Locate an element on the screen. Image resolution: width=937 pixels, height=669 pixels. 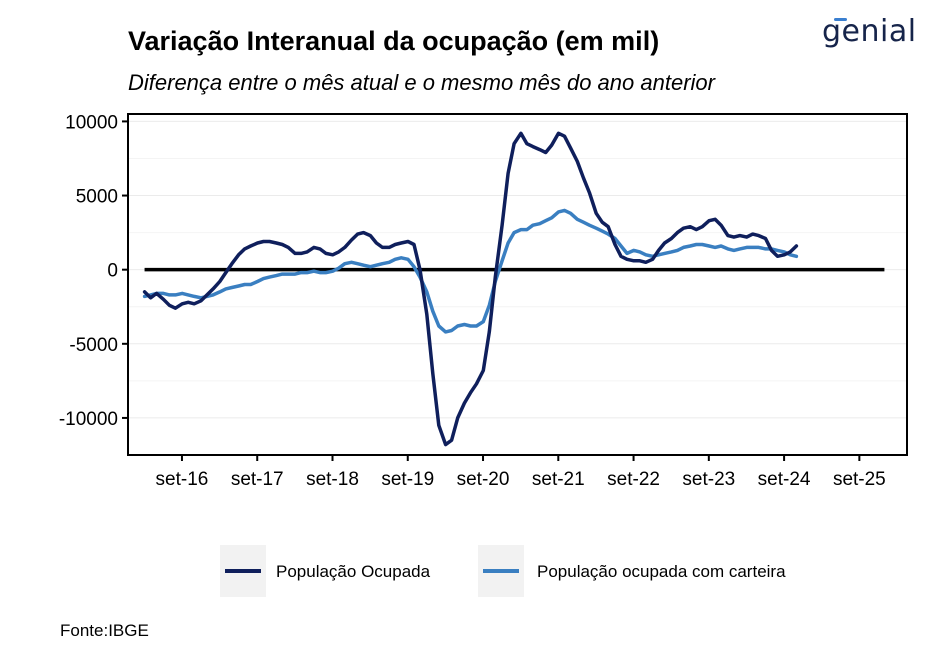
y-tick-label: 5000 is located at coordinates (97, 197).